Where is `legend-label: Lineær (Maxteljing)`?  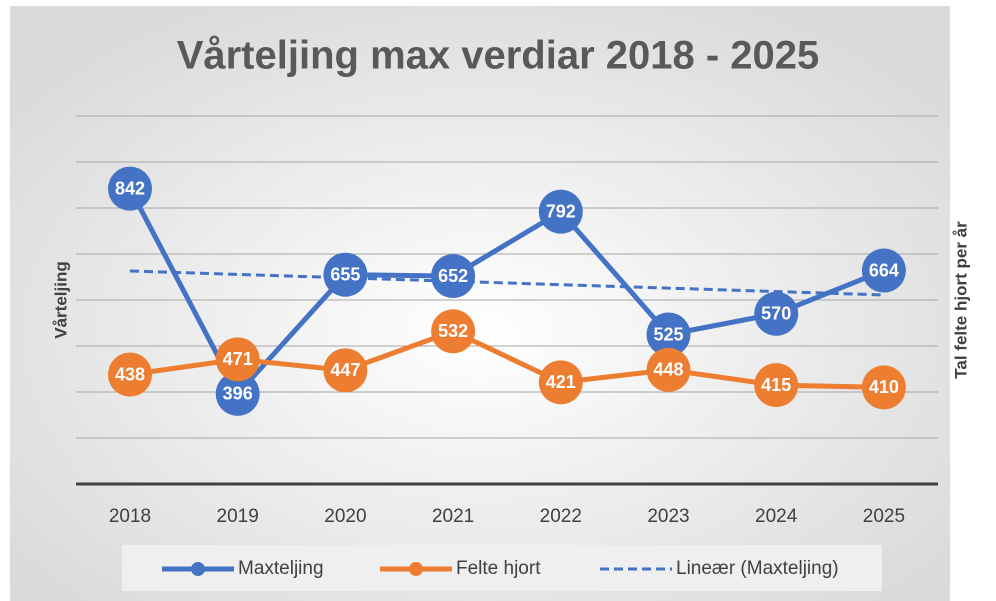
legend-label: Lineær (Maxteljing) is located at coordinates (757, 568).